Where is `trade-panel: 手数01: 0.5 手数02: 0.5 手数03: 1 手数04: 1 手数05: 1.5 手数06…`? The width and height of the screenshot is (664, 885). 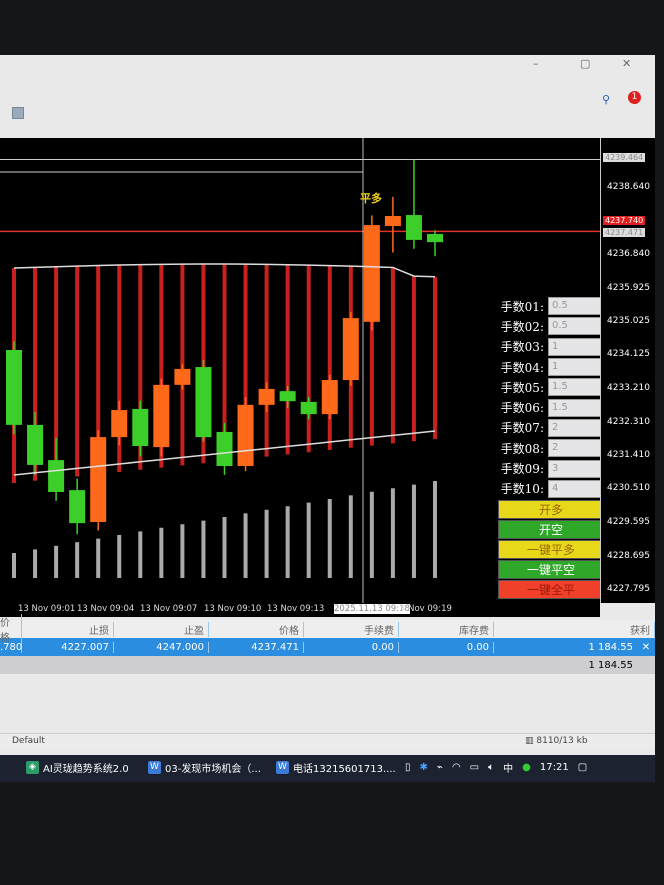
trade-panel: 手数01: 0.5 手数02: 0.5 手数03: 1 手数04: 1 手数05: 1.5 手数06… is located at coordinates (551, 447).